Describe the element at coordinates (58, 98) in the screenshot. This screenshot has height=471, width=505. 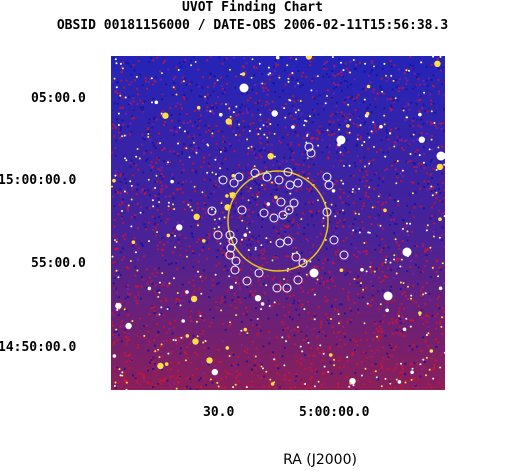
I see `dec-tick-label: 05:00.0` at that location.